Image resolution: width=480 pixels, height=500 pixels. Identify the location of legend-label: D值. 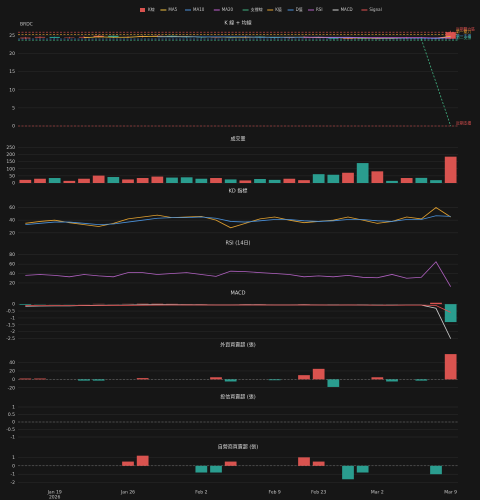
(299, 9).